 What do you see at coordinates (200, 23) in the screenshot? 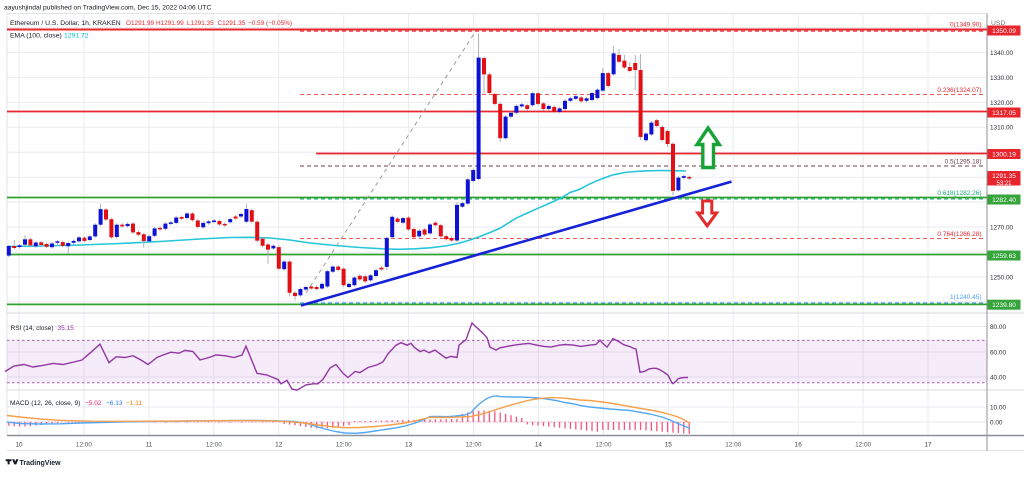
I see `svg-text: L1291.35` at bounding box center [200, 23].